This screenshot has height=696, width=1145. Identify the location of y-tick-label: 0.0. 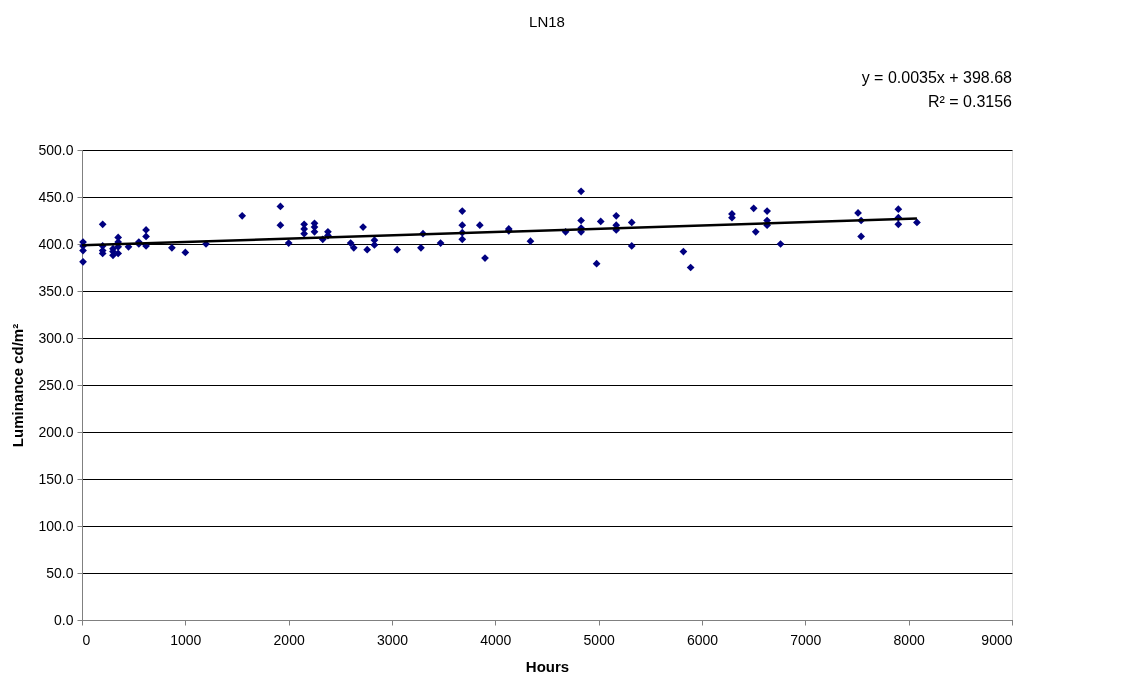
(64, 619).